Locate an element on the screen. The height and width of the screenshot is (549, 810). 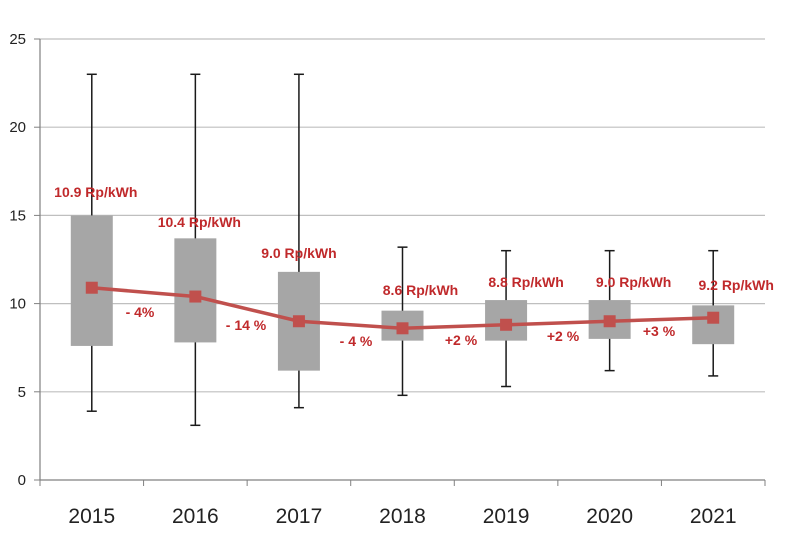
value-label: 8.8 Rp/kWh is located at coordinates (525, 282).